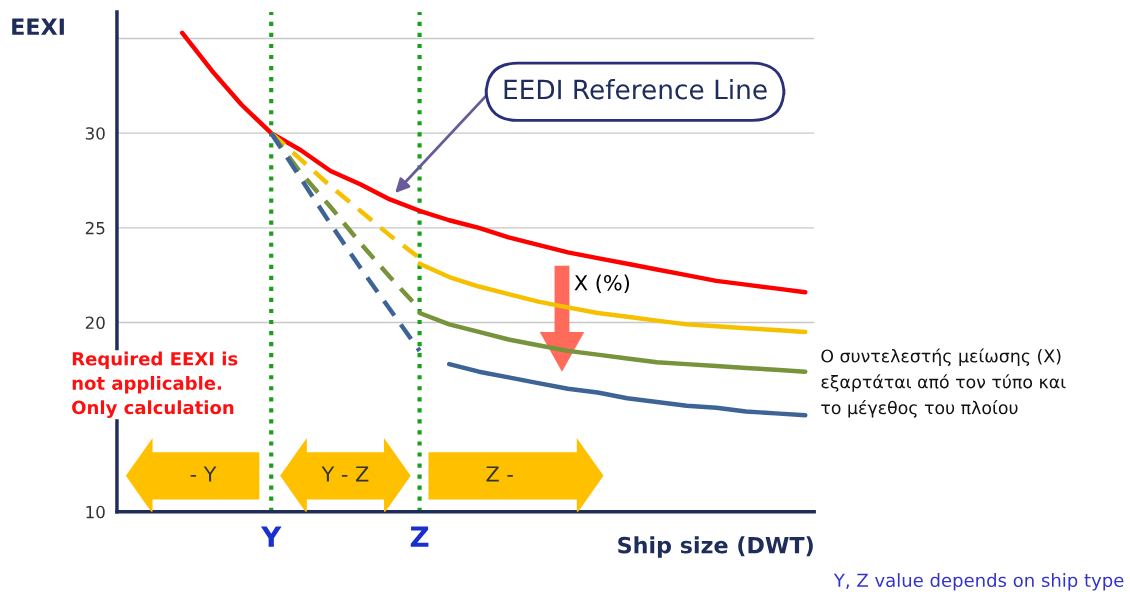 This screenshot has width=1130, height=600. Describe the element at coordinates (95, 323) in the screenshot. I see `y-tick-label: 20` at that location.